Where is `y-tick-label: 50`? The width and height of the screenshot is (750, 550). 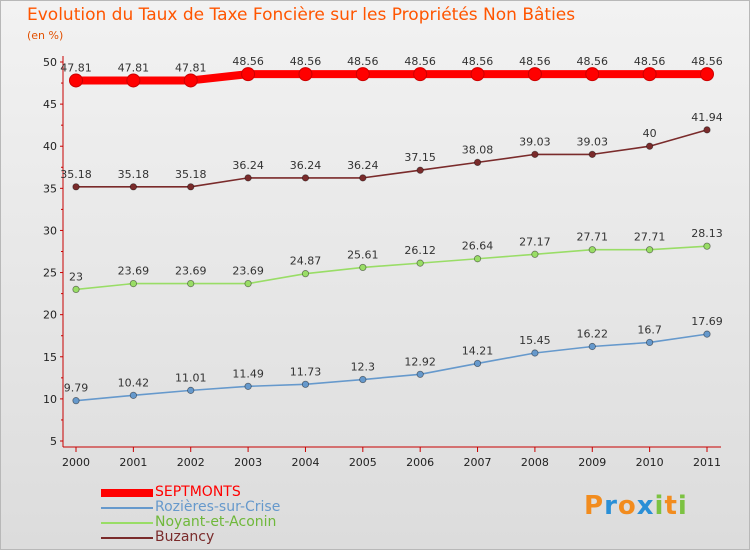 y-tick-label: 50 is located at coordinates (50, 62).